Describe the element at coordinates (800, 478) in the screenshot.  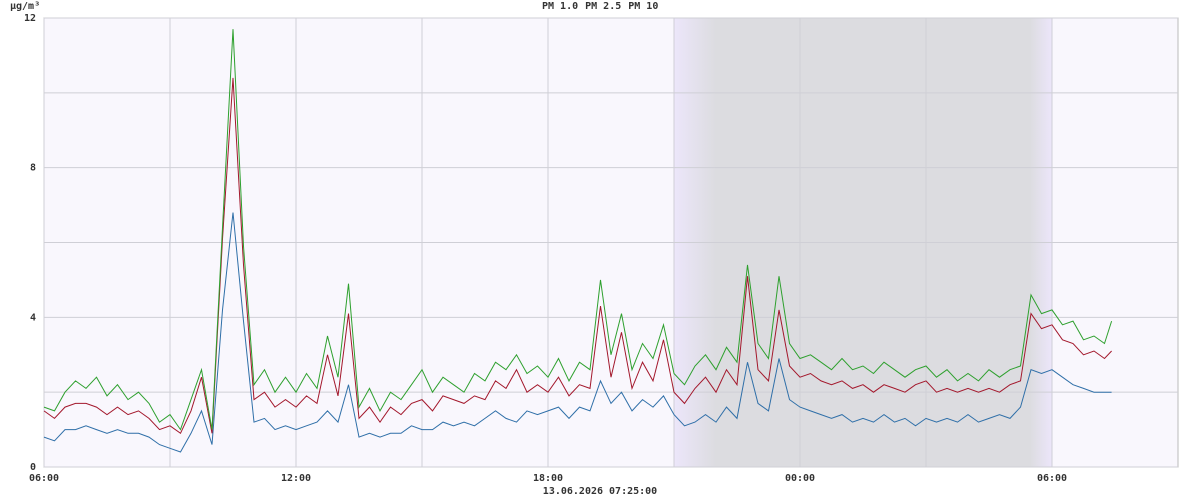
I see `x-tick-label: 00:00` at that location.